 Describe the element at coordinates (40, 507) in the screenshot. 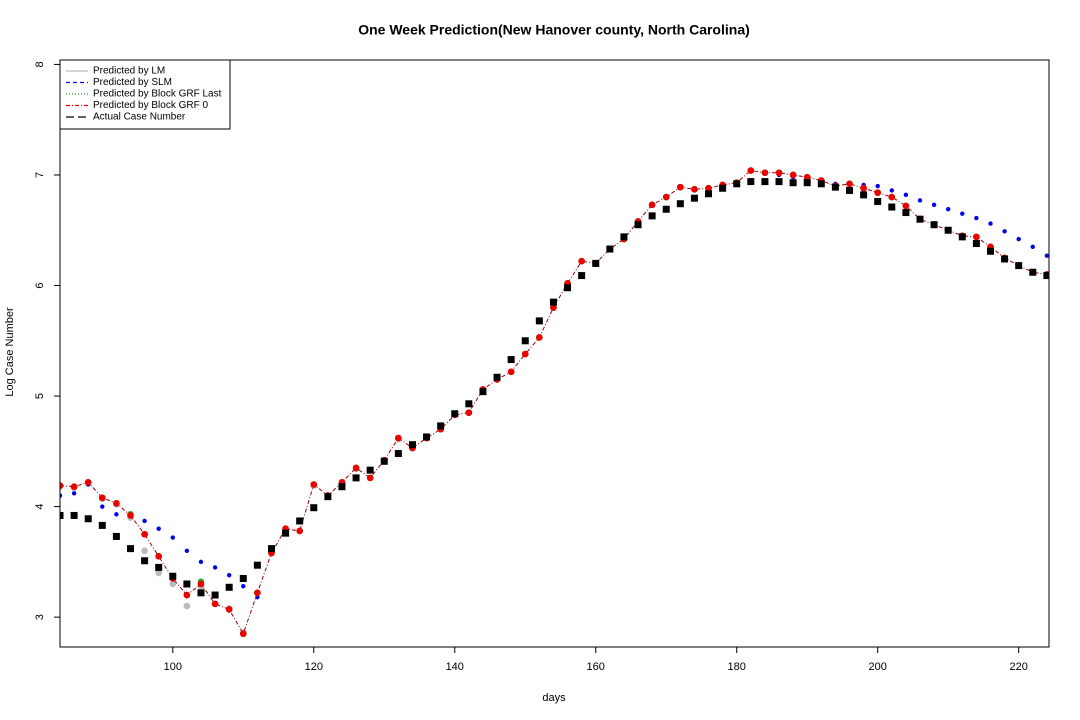

I see `y-tick-label: 4` at that location.